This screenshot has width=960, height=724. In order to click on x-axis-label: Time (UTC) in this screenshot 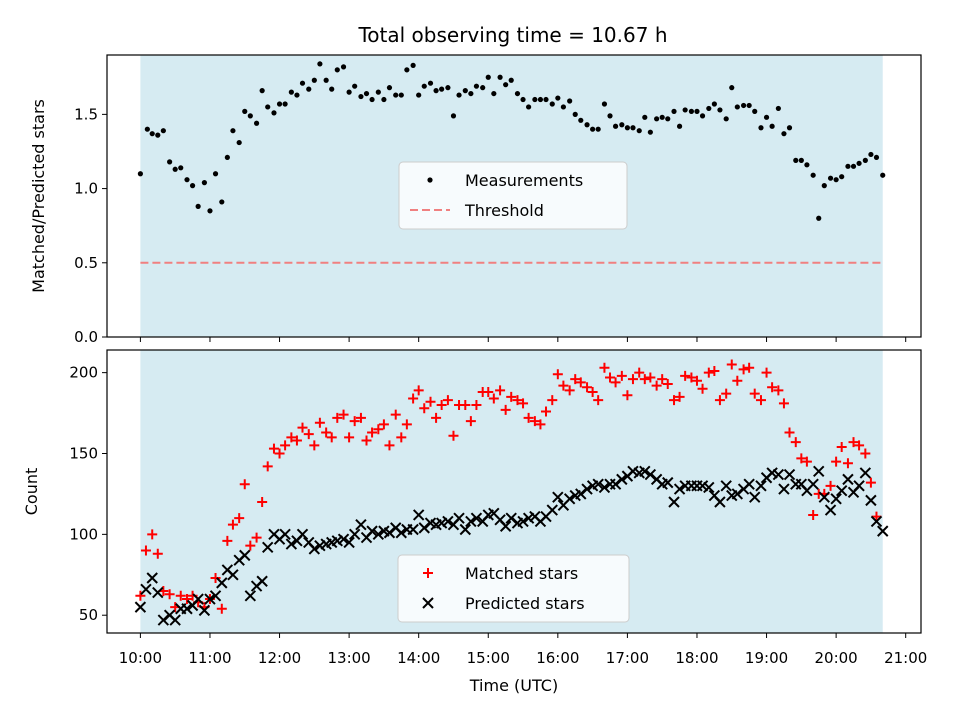, I will do `click(513, 685)`.